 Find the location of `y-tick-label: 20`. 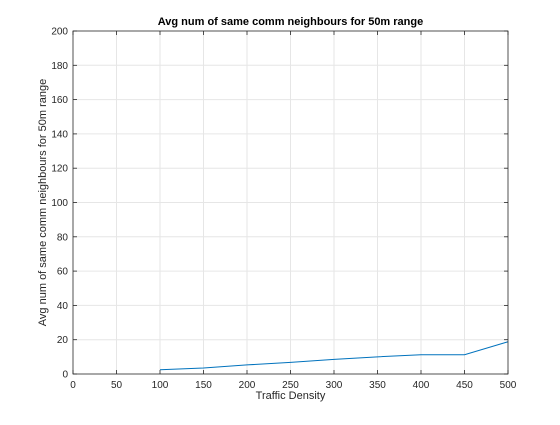

y-tick-label: 20 is located at coordinates (63, 340).